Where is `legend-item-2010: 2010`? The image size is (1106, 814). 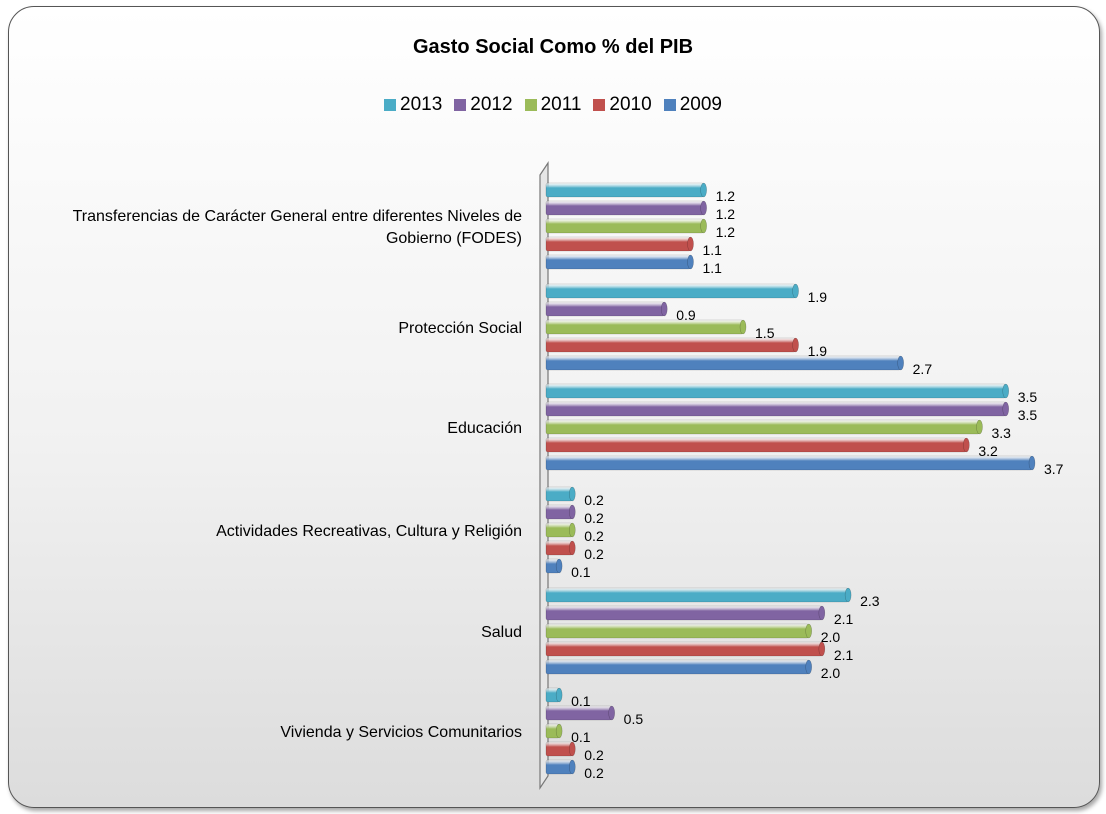 legend-item-2010: 2010 is located at coordinates (622, 105).